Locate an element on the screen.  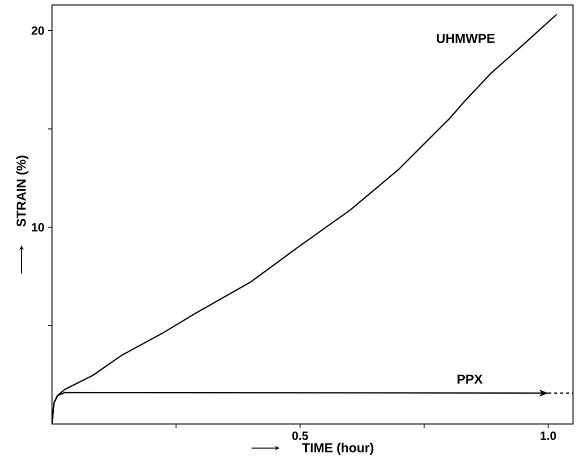
y-tick-label: 20 is located at coordinates (38, 30).